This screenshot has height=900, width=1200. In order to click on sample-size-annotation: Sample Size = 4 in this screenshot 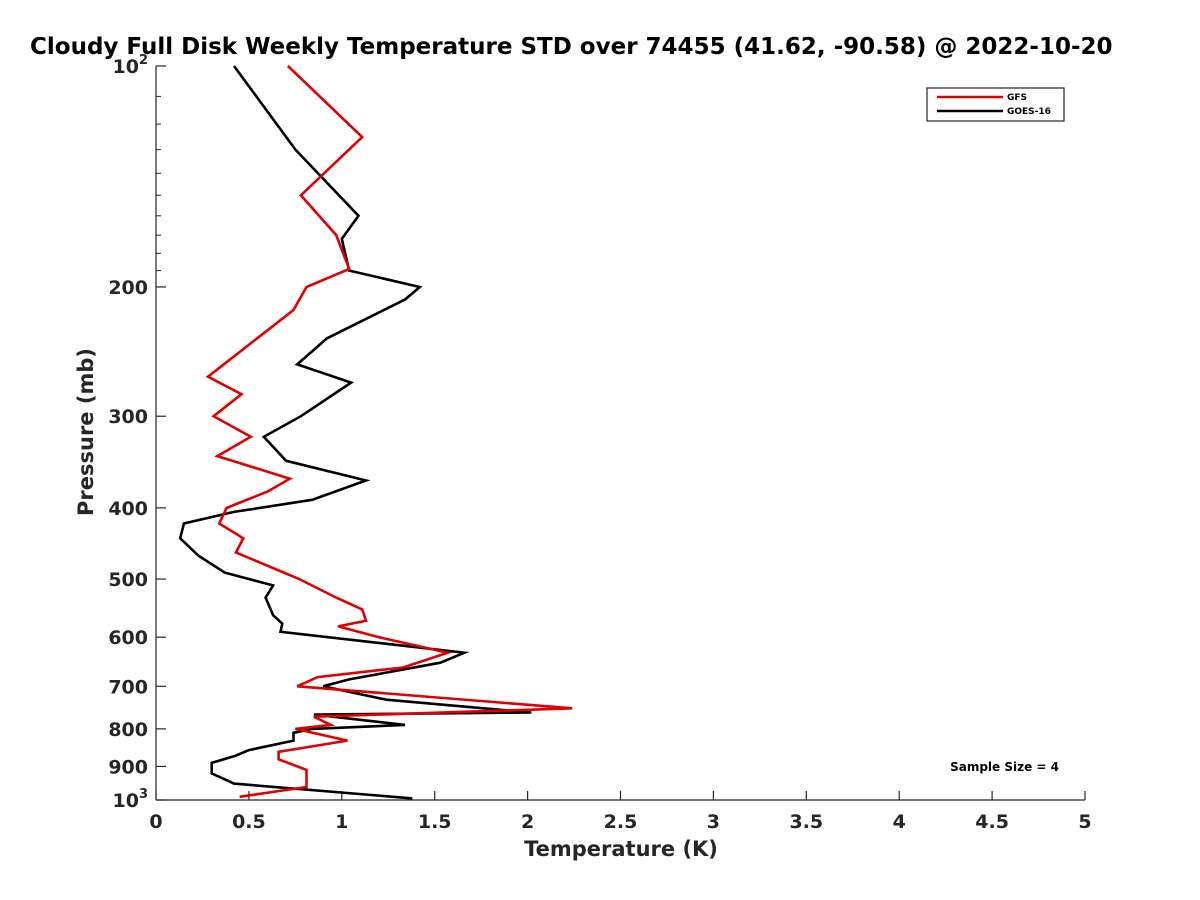, I will do `click(1004, 767)`.